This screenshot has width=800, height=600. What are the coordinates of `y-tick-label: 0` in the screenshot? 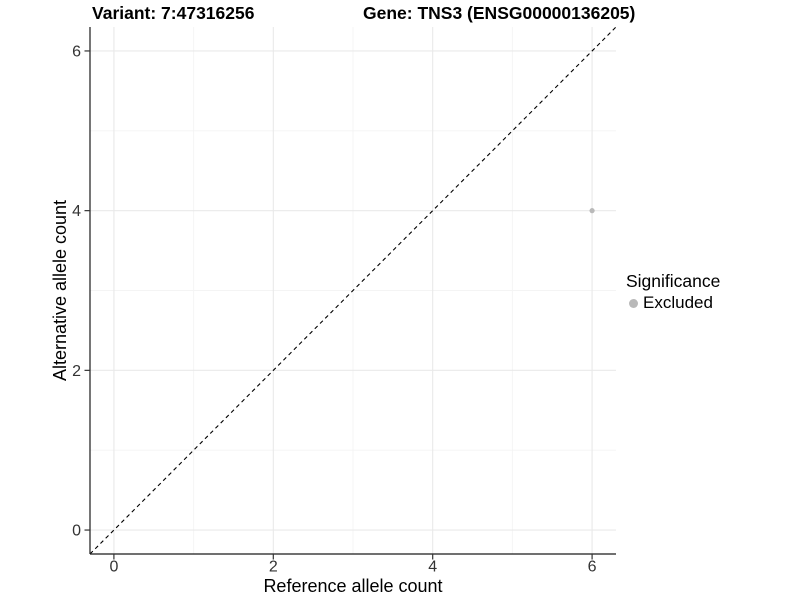 It's located at (76, 531).